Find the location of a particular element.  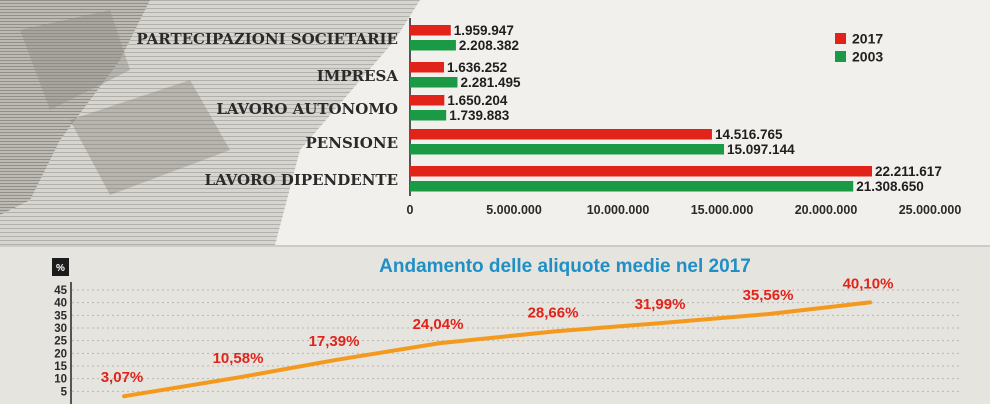

y-tick-label: 30 is located at coordinates (60, 329).